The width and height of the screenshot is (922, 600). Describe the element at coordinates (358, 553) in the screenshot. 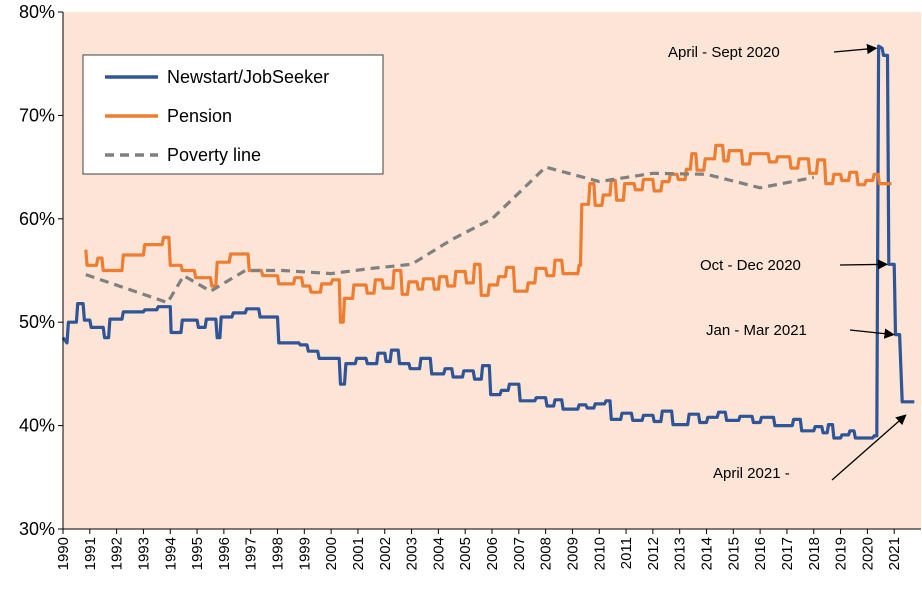

I see `x-tick-label: 2001` at that location.